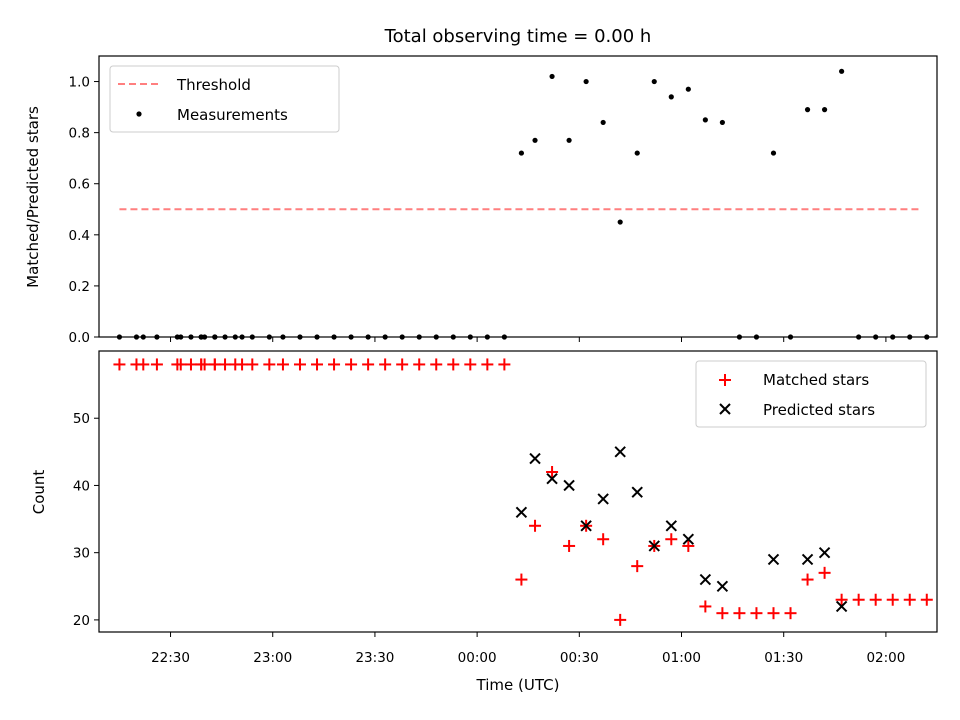  What do you see at coordinates (79, 83) in the screenshot?
I see `top-y-tick-label: 1.0` at bounding box center [79, 83].